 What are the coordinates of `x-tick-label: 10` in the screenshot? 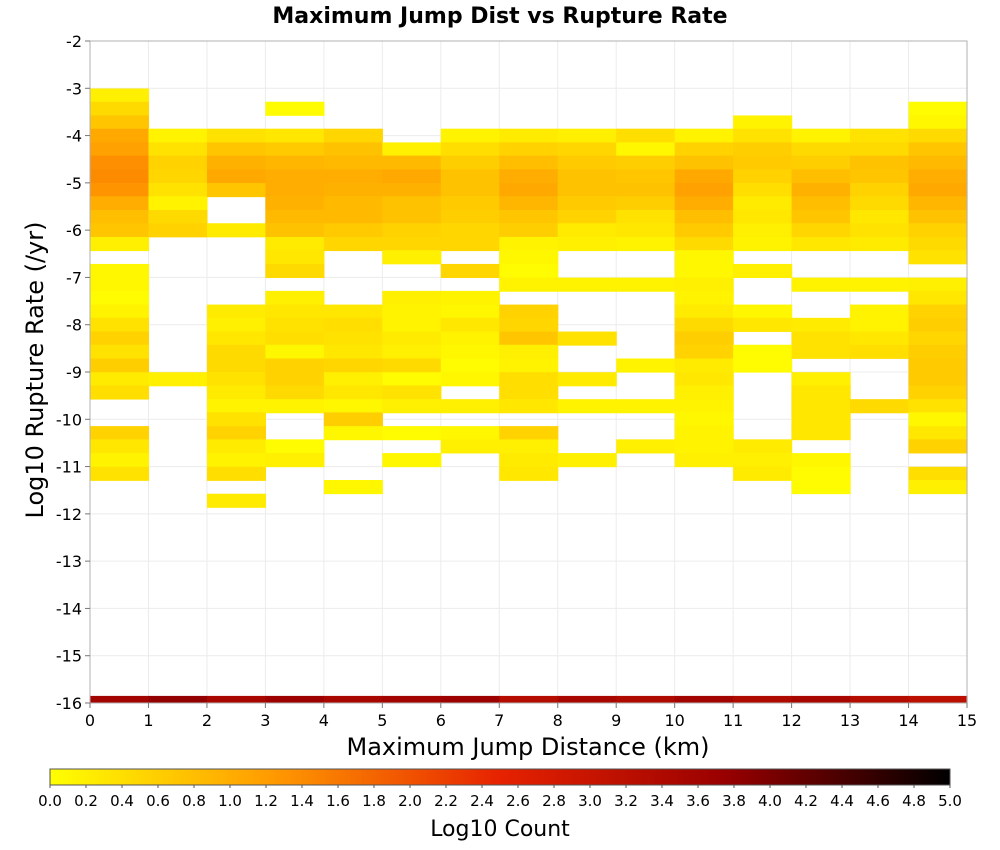 It's located at (674, 720).